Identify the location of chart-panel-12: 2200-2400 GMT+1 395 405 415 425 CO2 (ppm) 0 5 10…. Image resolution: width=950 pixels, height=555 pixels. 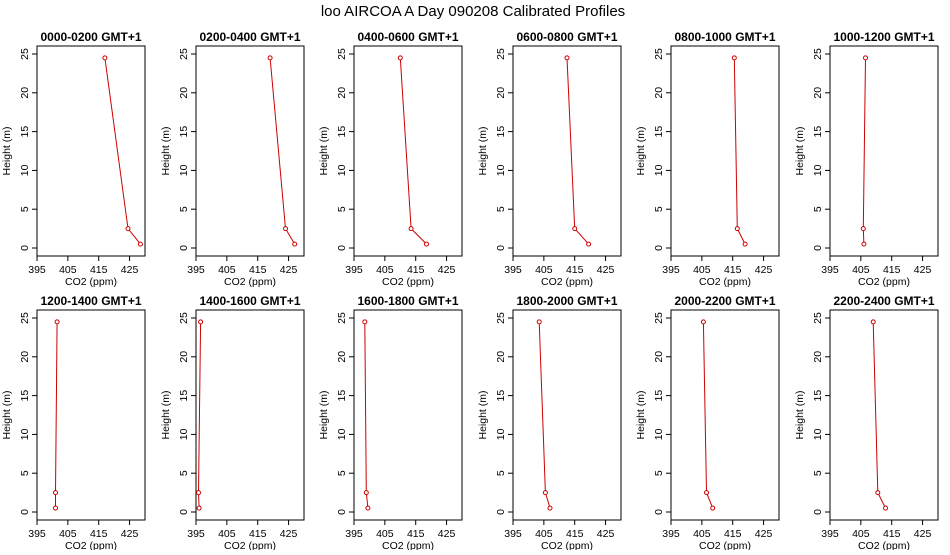
(866, 423).